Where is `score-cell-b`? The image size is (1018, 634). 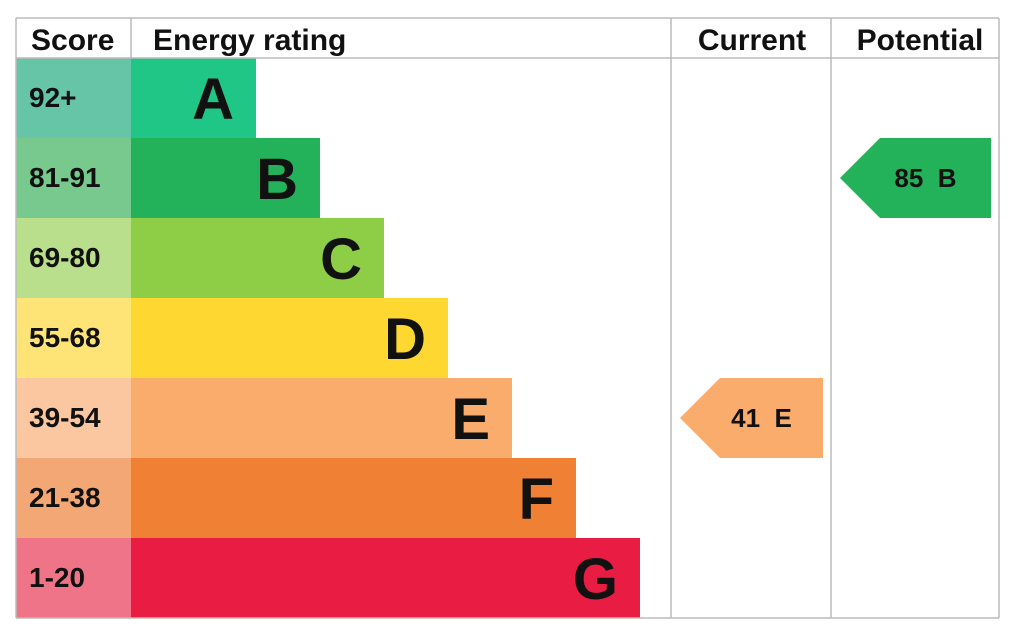 score-cell-b is located at coordinates (73, 178).